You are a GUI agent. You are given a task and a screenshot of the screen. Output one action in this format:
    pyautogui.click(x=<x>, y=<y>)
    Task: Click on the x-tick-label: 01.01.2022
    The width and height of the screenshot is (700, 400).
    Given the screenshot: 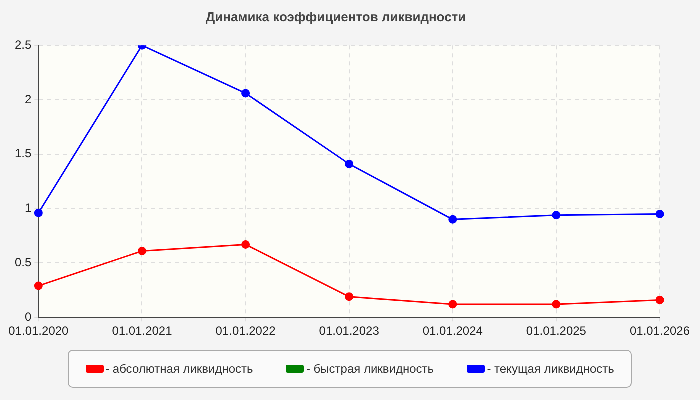 What is the action you would take?
    pyautogui.click(x=246, y=331)
    